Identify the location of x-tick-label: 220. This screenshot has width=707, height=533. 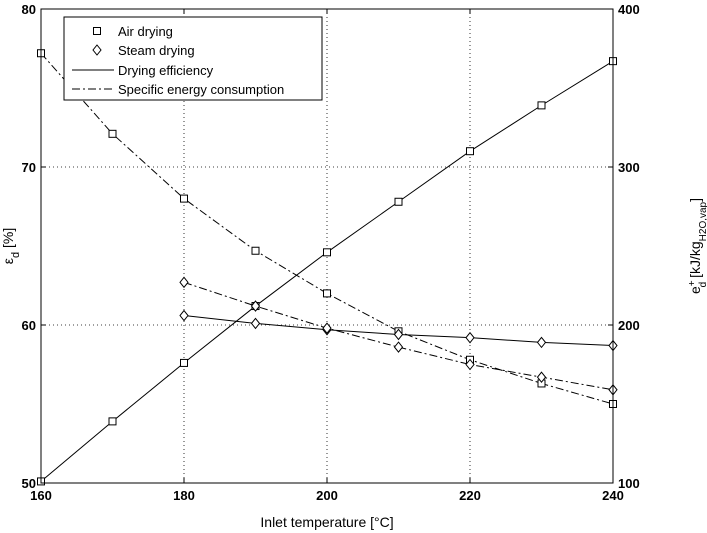
(470, 495).